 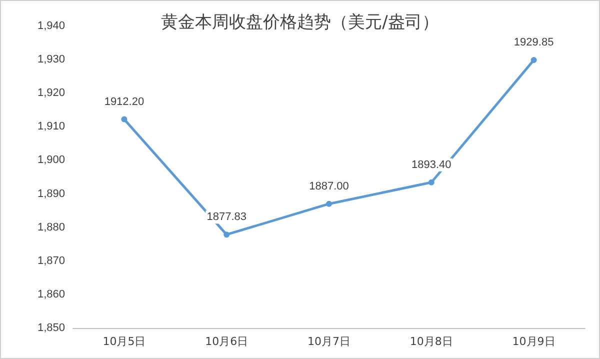 I want to click on y-tick-label: 1,930, so click(x=51, y=60).